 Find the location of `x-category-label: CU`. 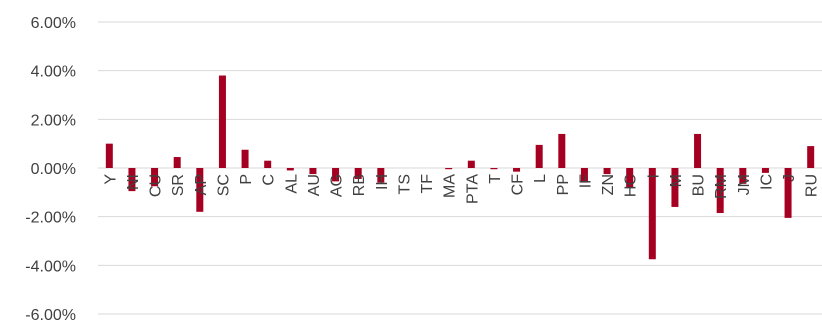

x-category-label: CU is located at coordinates (156, 185).